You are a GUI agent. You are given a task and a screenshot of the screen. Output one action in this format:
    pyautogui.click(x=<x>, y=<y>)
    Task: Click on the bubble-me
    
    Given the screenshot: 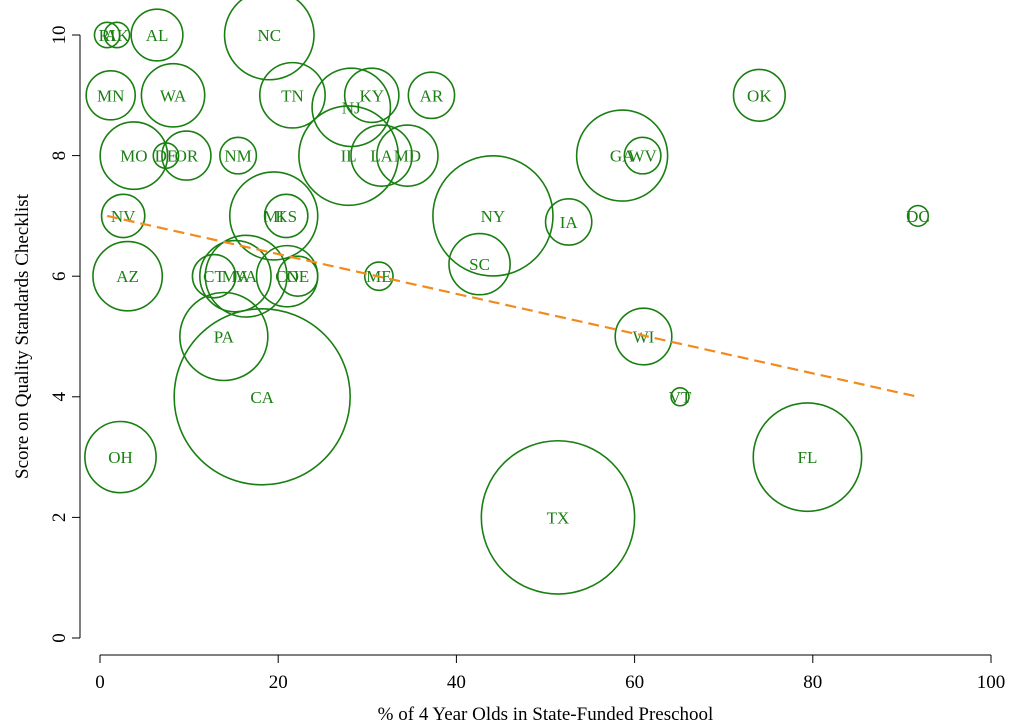 What is the action you would take?
    pyautogui.click(x=378, y=276)
    